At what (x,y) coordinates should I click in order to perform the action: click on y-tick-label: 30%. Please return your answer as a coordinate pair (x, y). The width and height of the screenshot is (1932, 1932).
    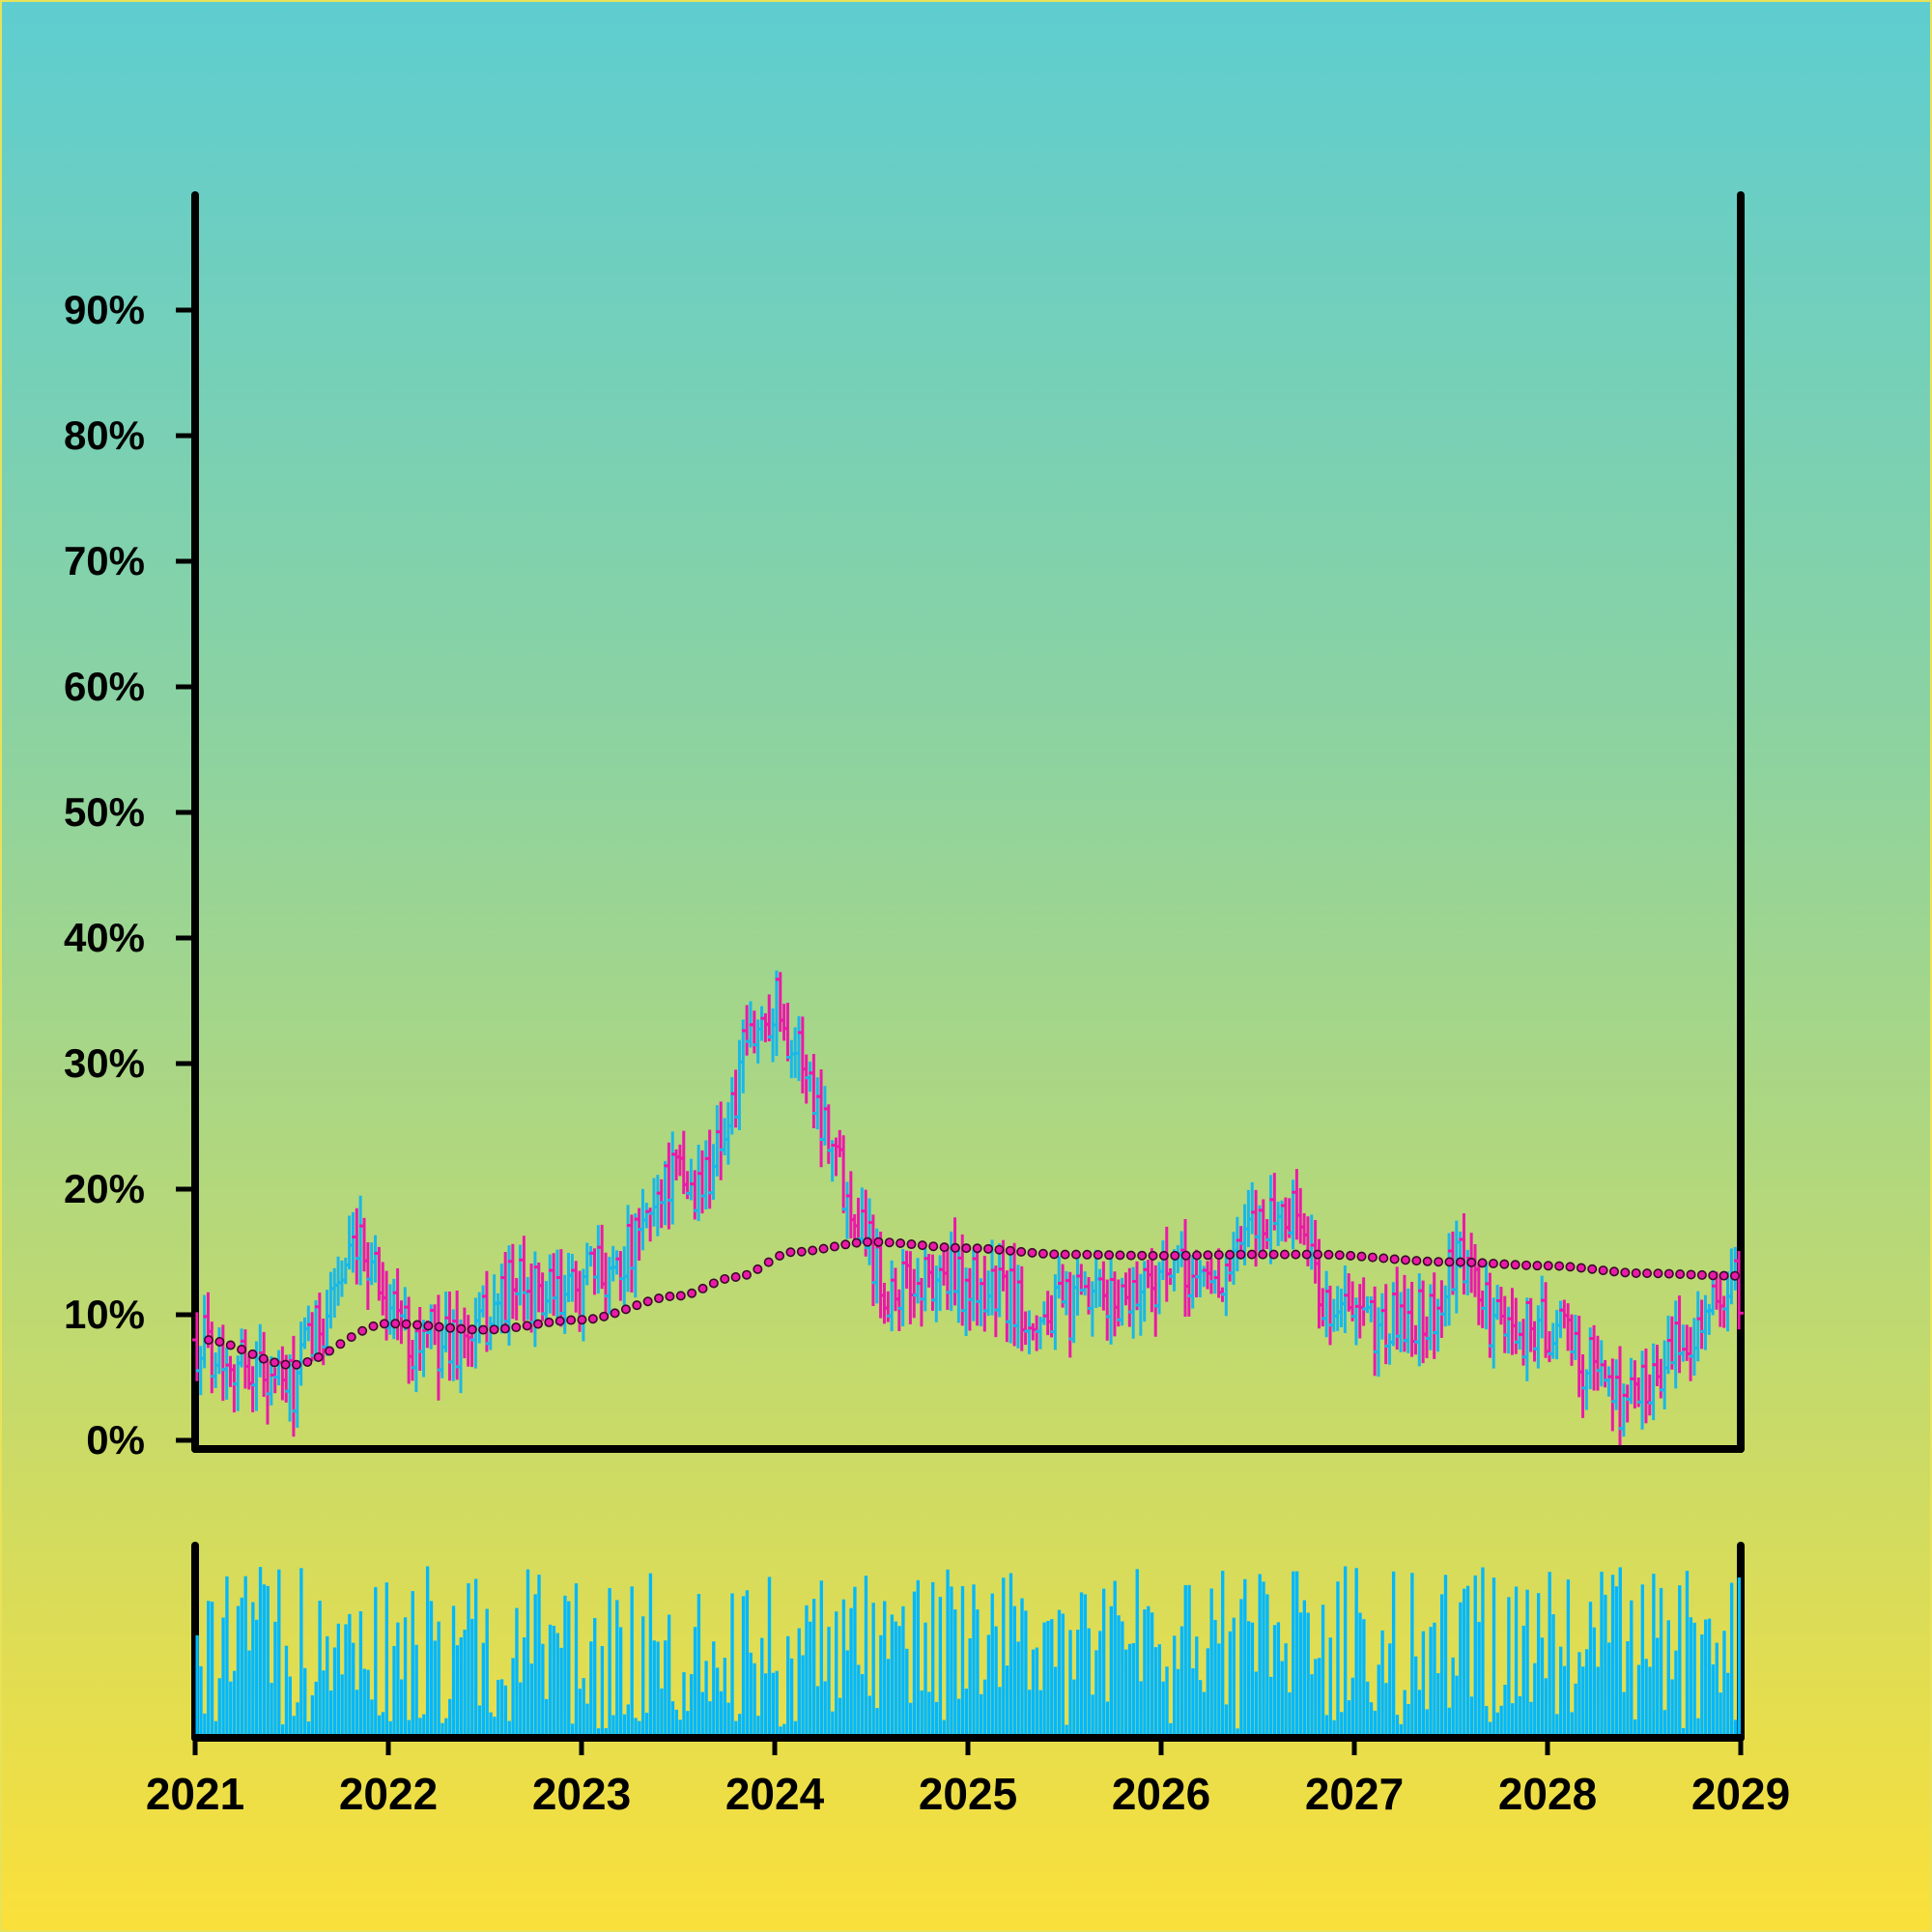
    Looking at the image, I should click on (104, 1063).